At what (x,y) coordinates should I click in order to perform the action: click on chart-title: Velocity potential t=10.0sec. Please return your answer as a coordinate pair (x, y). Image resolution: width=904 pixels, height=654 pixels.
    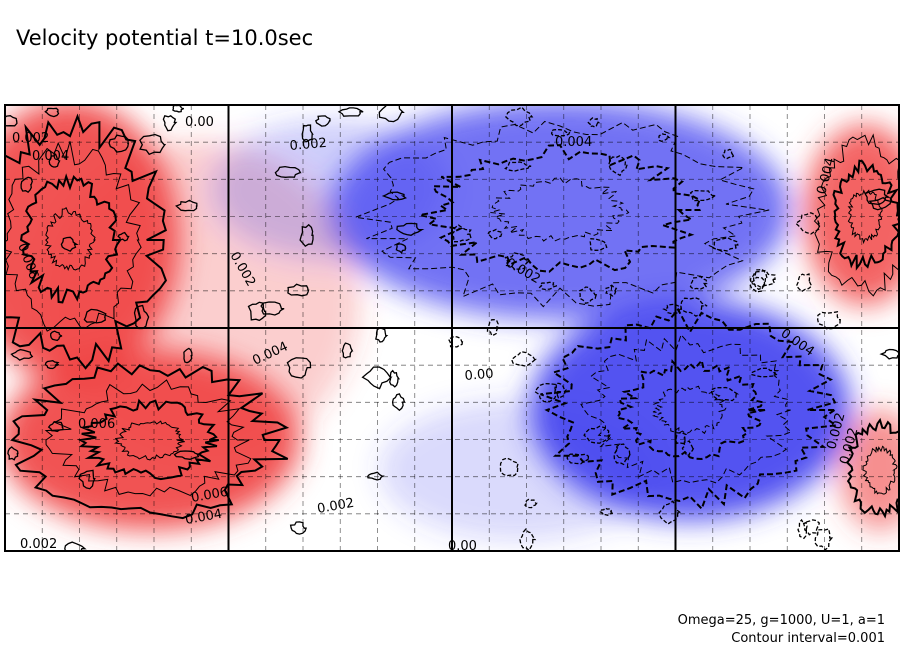
    Looking at the image, I should click on (165, 38).